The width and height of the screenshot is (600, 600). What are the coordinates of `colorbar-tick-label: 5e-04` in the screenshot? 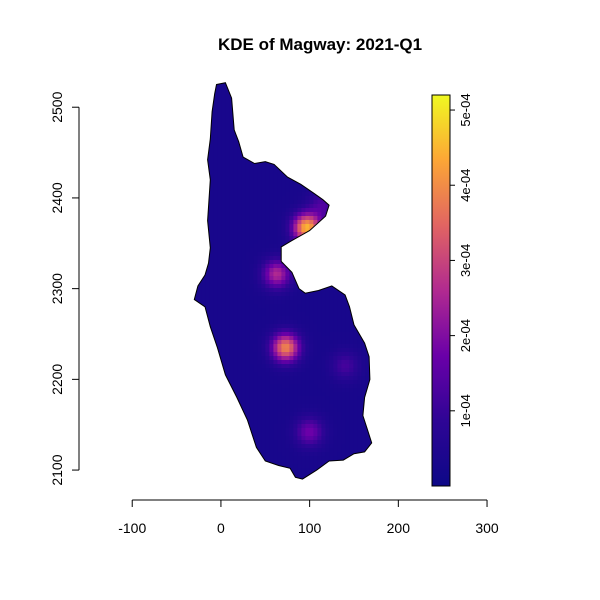 It's located at (465, 109).